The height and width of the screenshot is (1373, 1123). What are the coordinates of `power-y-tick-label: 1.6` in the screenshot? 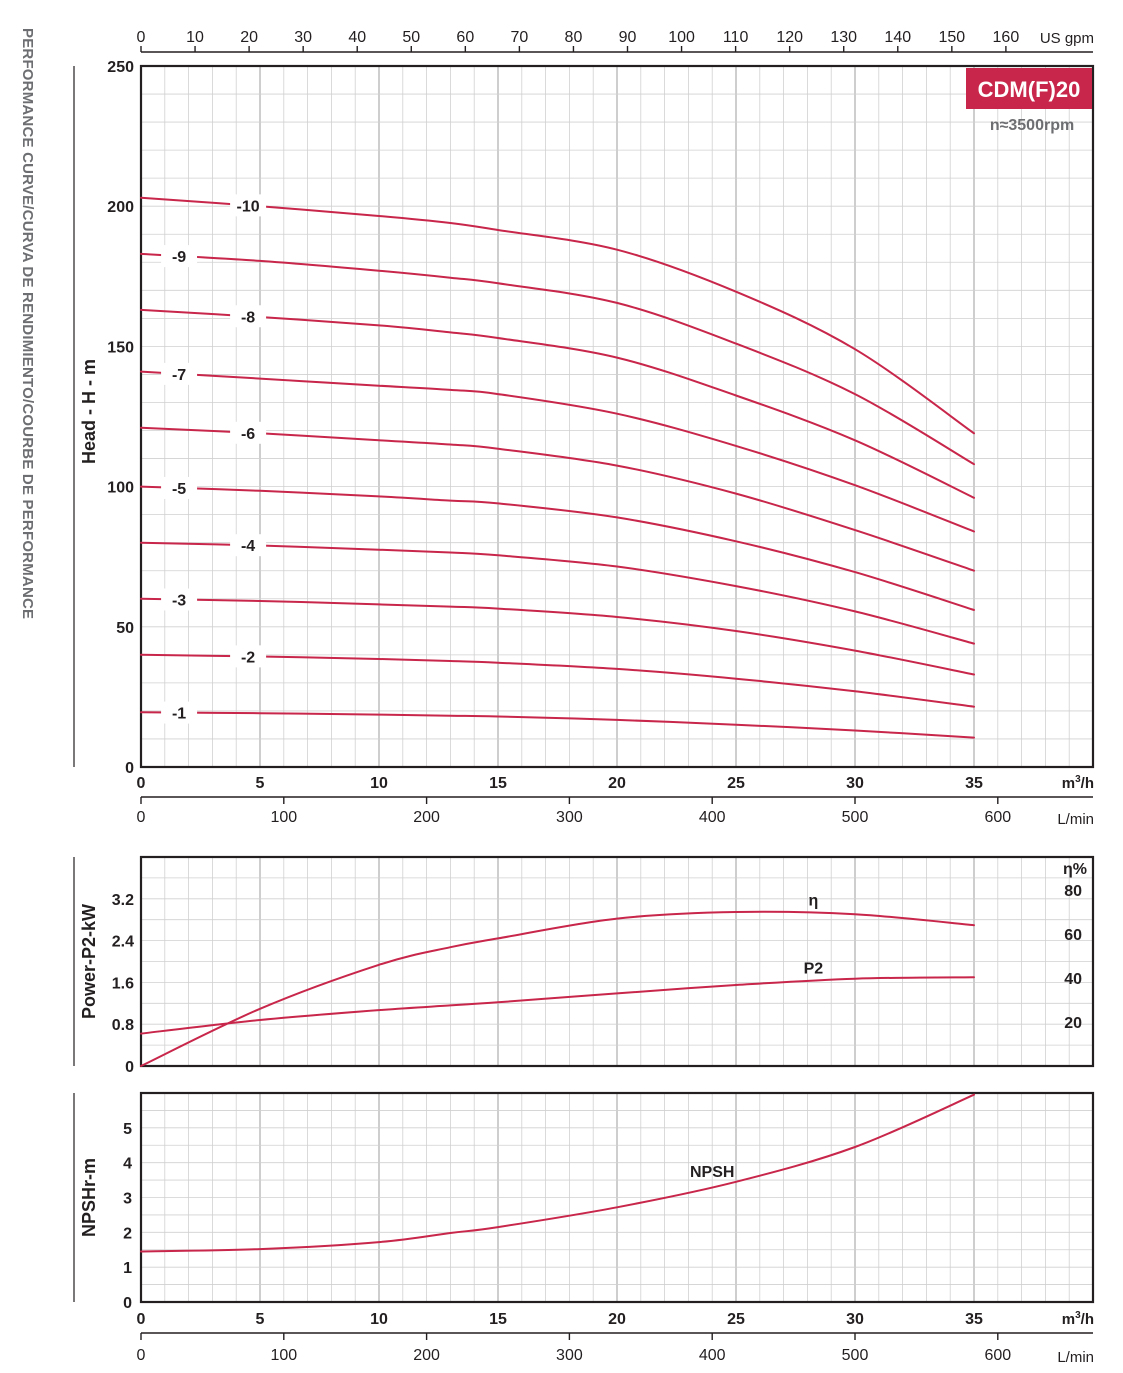 It's located at (123, 983).